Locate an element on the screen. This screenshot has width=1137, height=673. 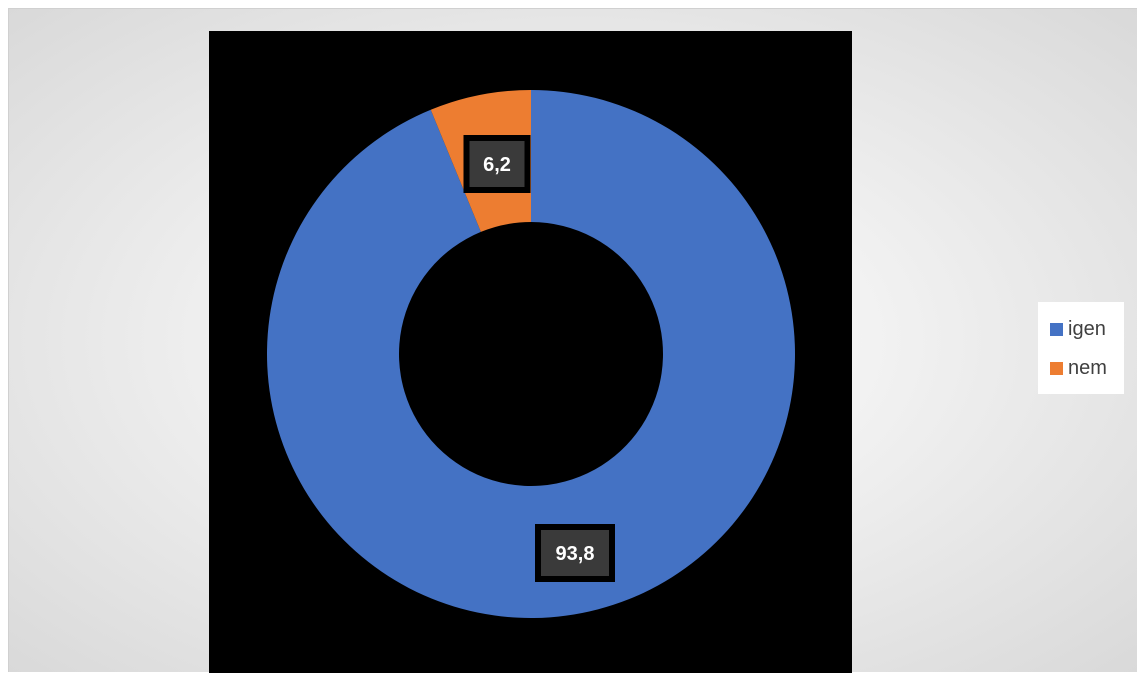
legend-item-nem: nem is located at coordinates (1078, 368).